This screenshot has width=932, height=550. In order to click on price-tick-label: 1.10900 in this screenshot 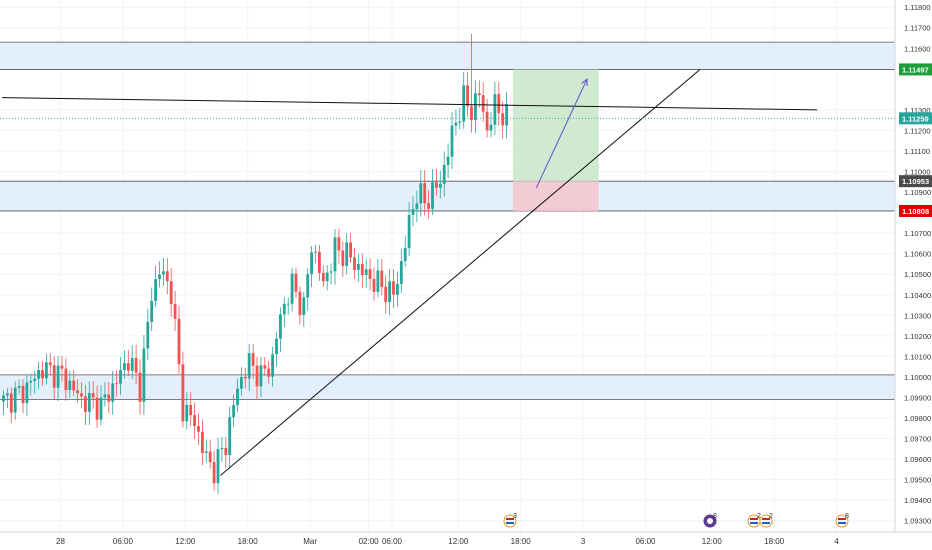, I will do `click(917, 192)`.